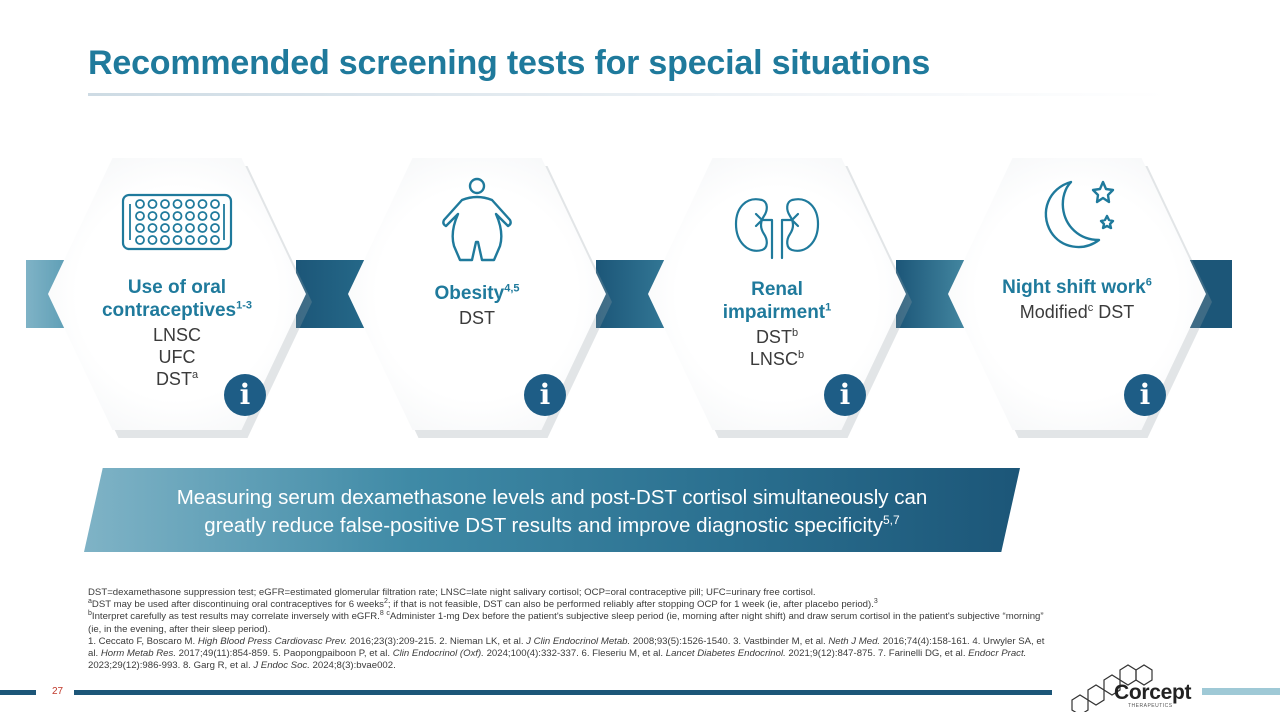  I want to click on test-item: UFC, so click(177, 357).